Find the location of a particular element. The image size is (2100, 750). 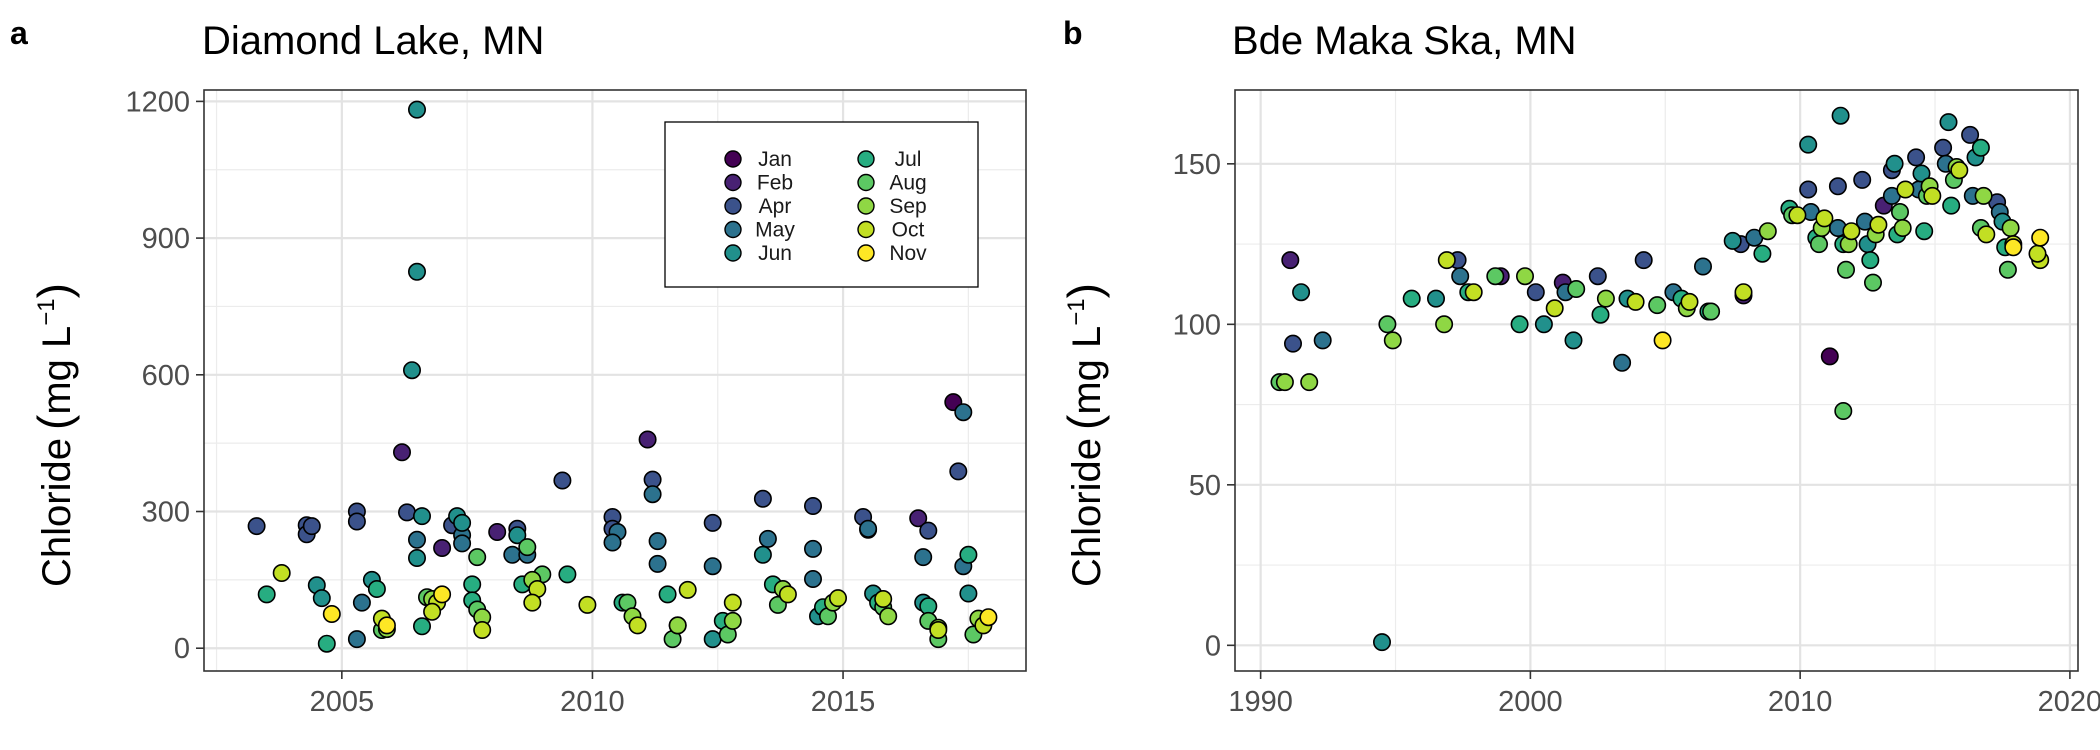

legend-swatch-jan is located at coordinates (733, 159).